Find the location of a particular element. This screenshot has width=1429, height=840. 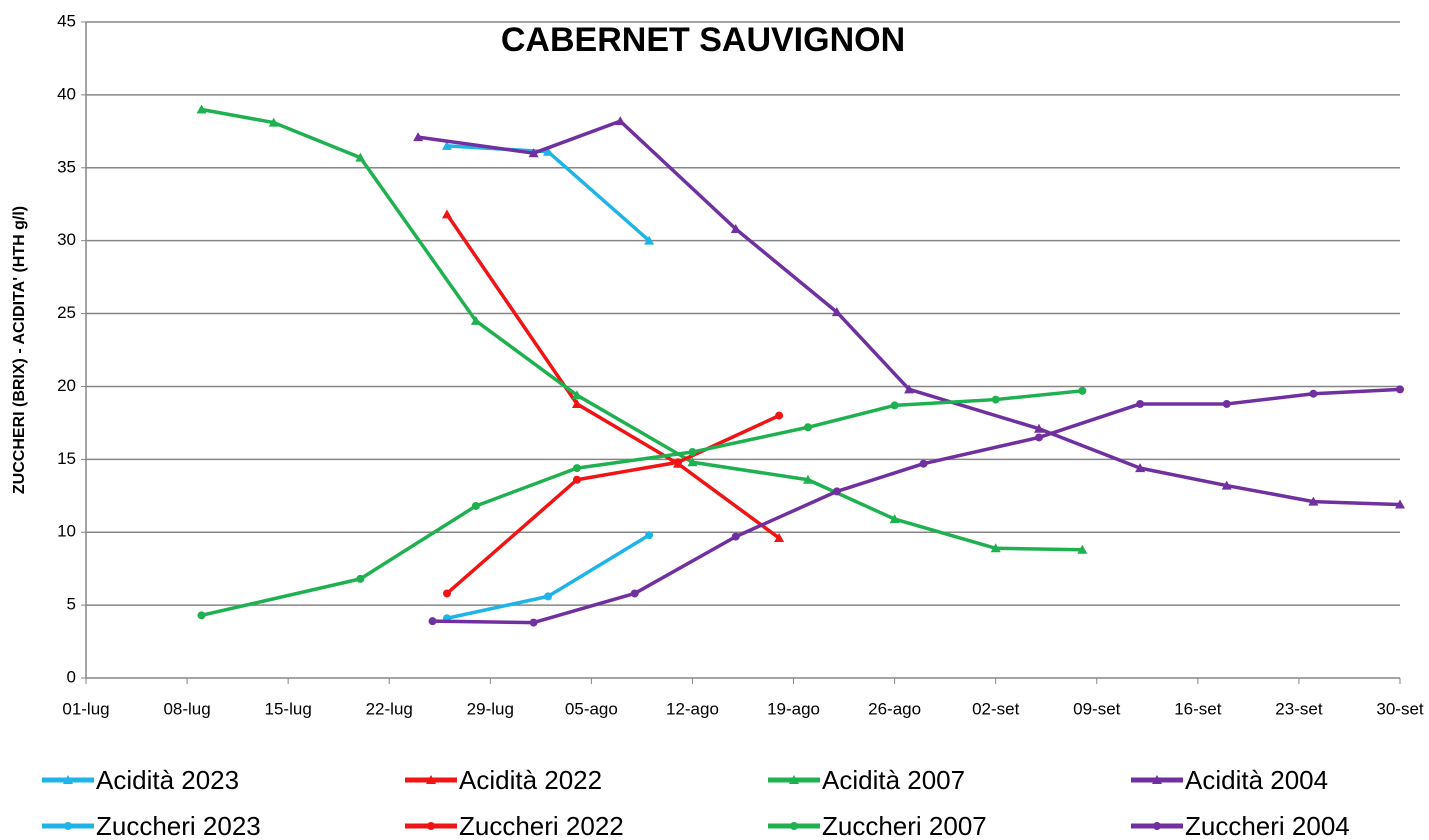

legend-label: Acidità 2023 is located at coordinates (167, 780).